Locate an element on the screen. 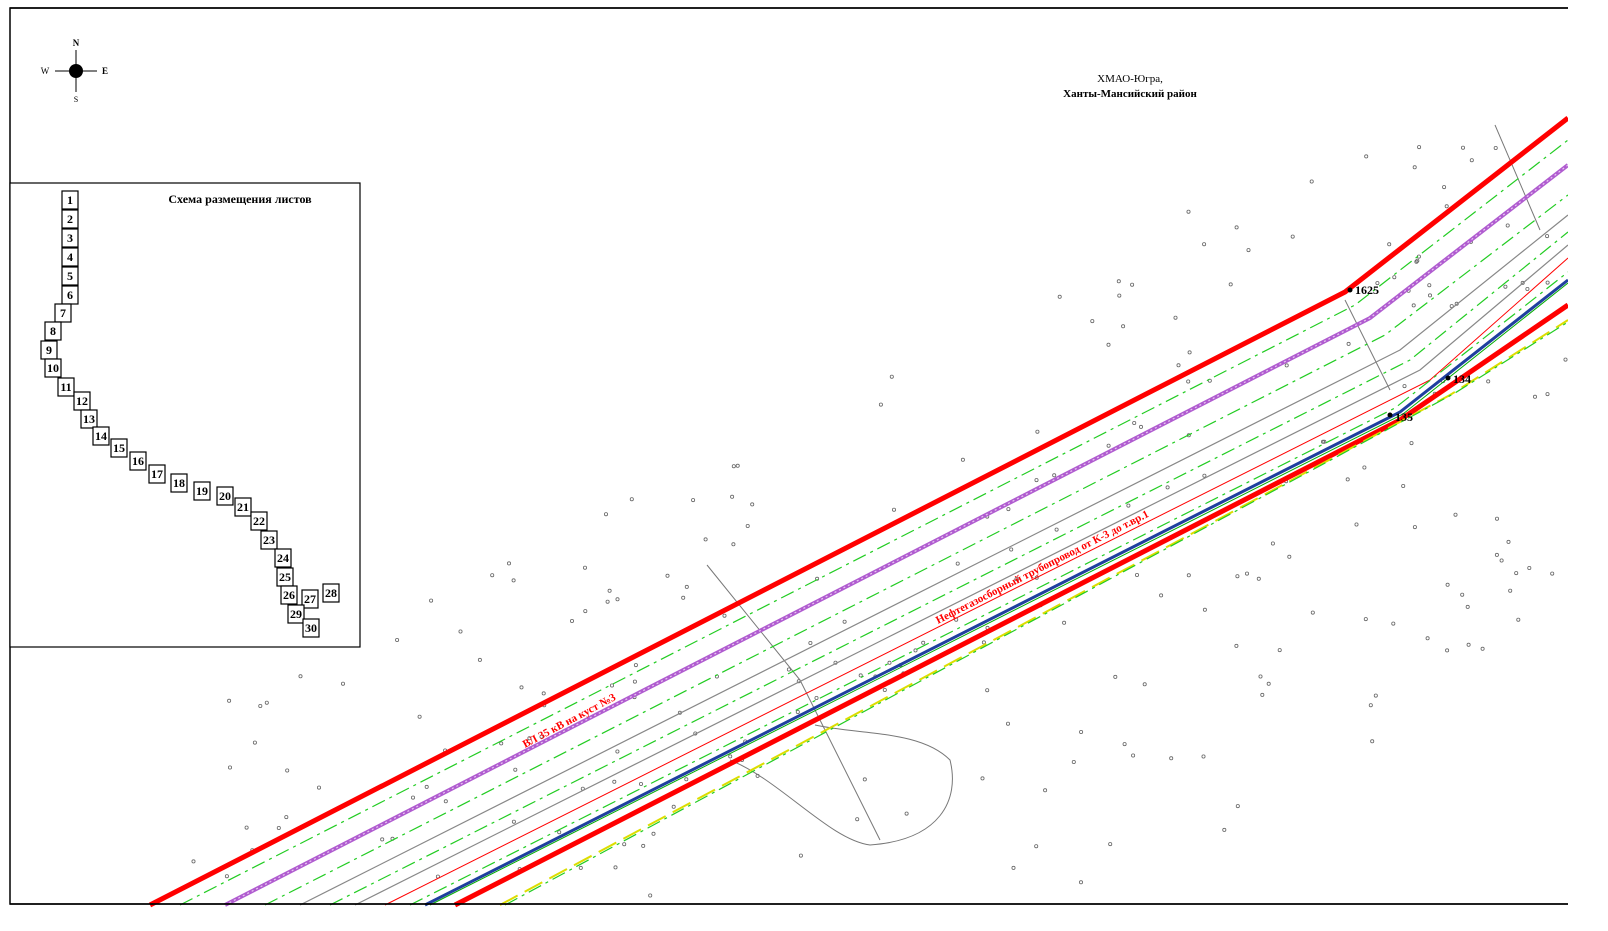 The height and width of the screenshot is (931, 1608). sheet-number: 4 is located at coordinates (70, 257).